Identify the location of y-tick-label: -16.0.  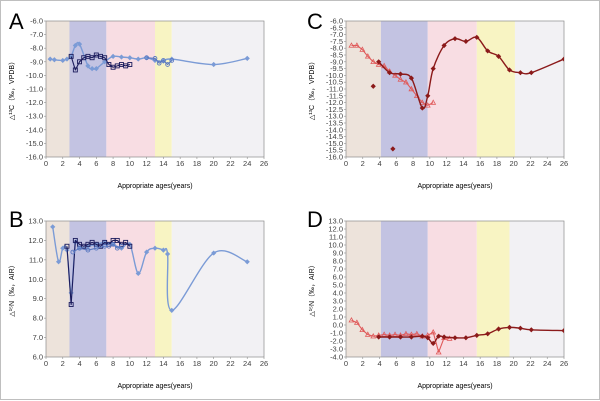
(334, 157).